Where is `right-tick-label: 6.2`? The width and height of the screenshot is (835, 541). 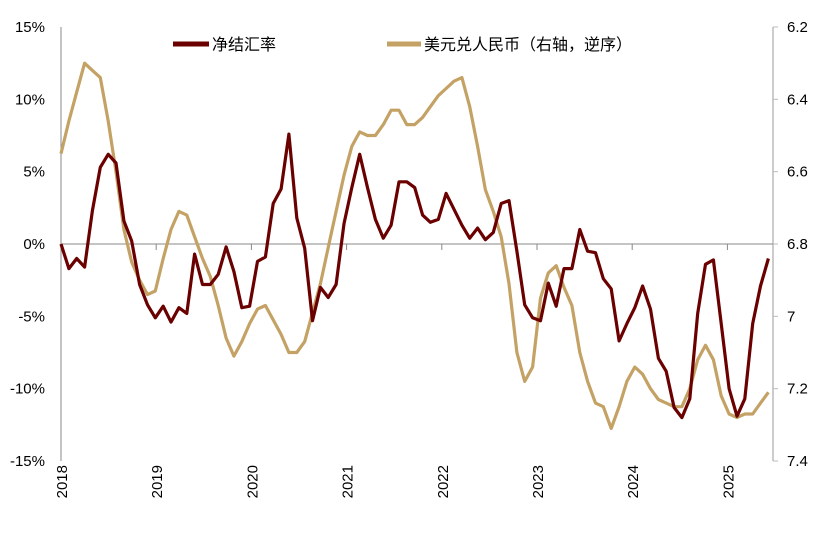
right-tick-label: 6.2 is located at coordinates (797, 27).